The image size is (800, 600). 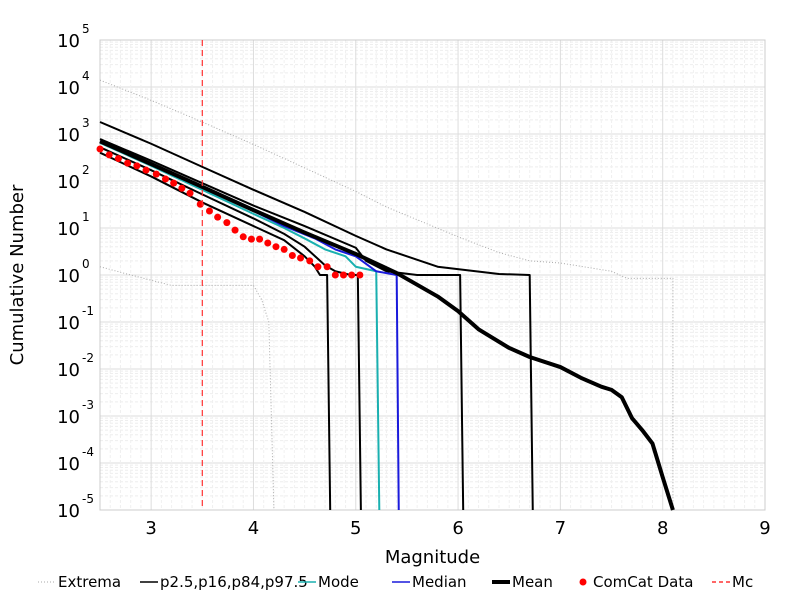 What do you see at coordinates (643, 582) in the screenshot?
I see `legend-label: ComCat Data` at bounding box center [643, 582].